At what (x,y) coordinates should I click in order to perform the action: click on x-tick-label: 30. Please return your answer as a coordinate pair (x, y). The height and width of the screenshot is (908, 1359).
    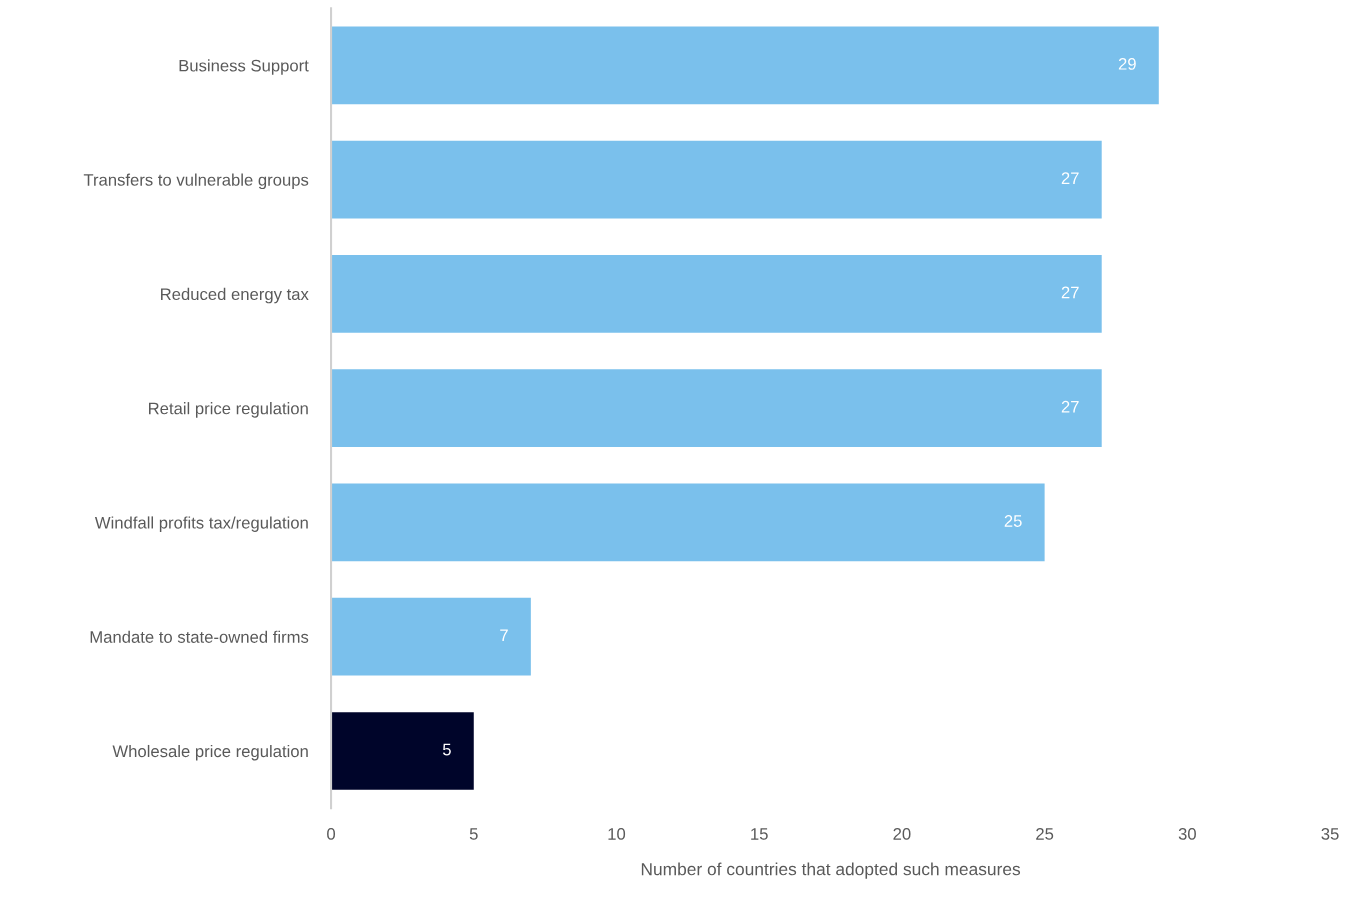
    Looking at the image, I should click on (1187, 834).